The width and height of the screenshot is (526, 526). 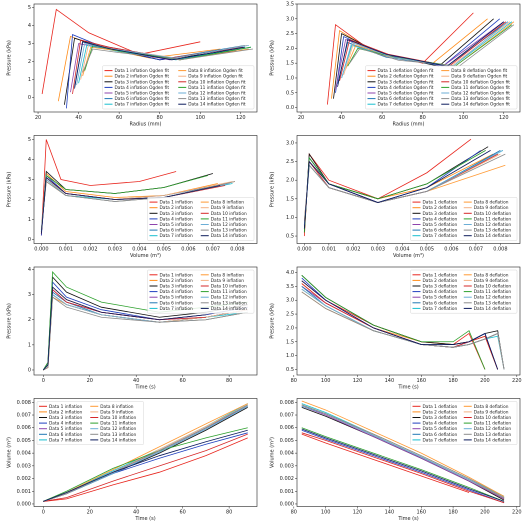 What do you see at coordinates (217, 94) in the screenshot?
I see `legend-label: Data 12 inflation Ogden fit` at bounding box center [217, 94].